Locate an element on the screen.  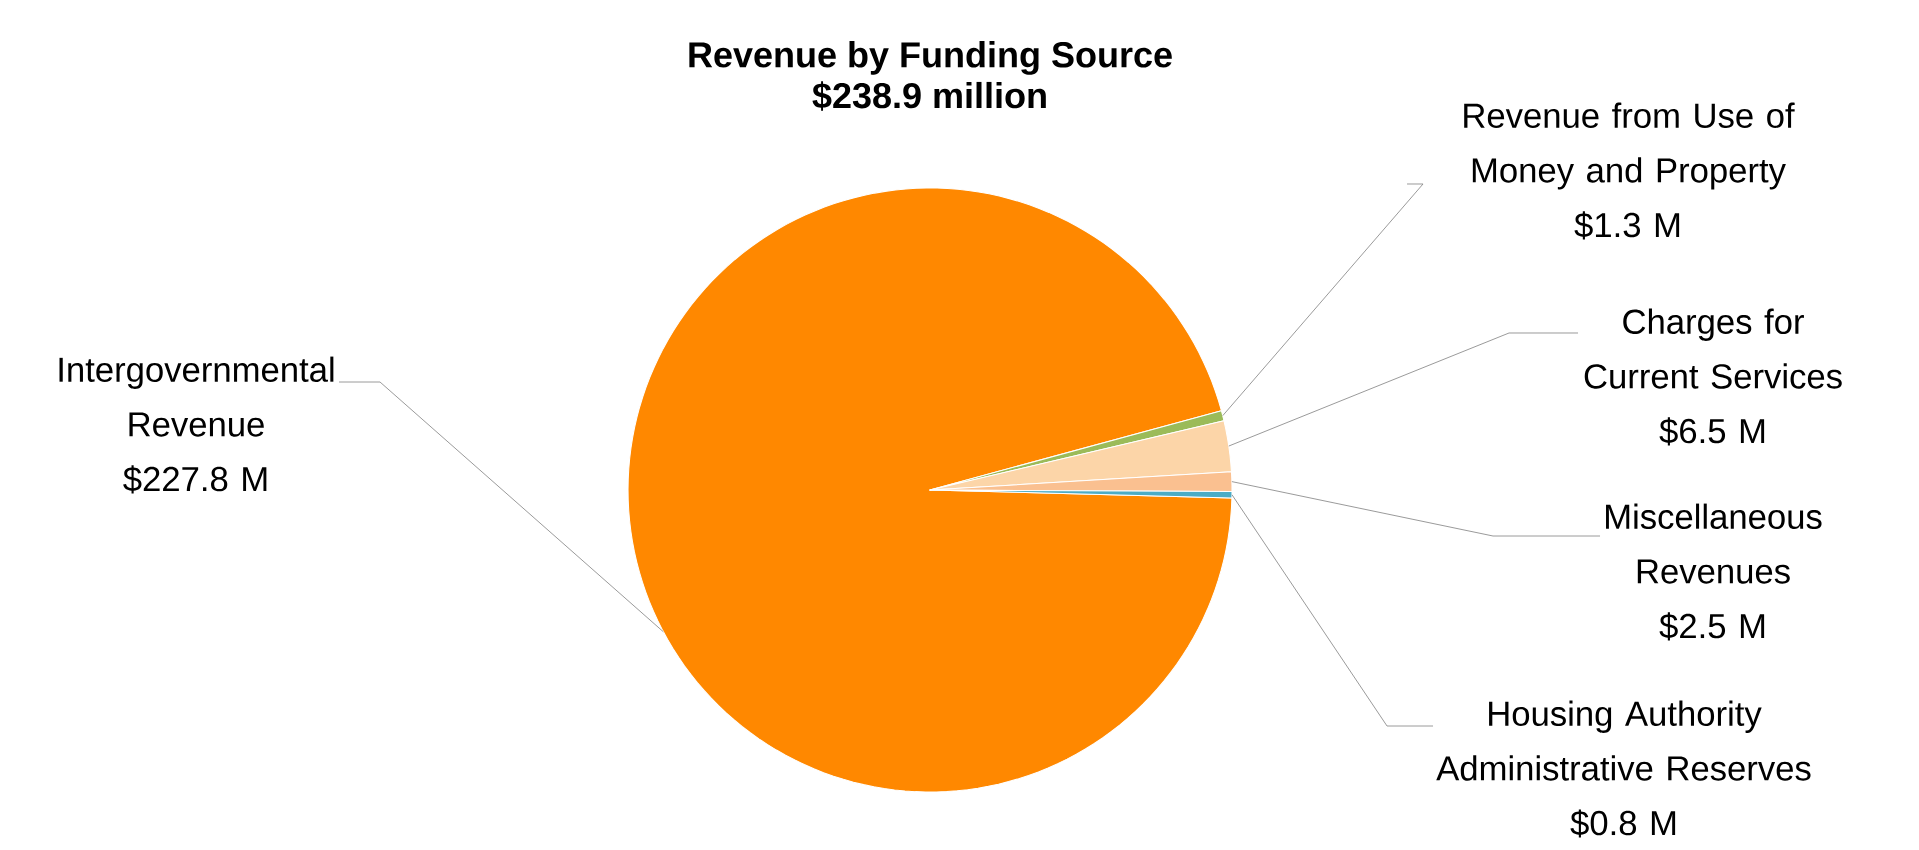
data-label: $1.3 M is located at coordinates (1627, 225).